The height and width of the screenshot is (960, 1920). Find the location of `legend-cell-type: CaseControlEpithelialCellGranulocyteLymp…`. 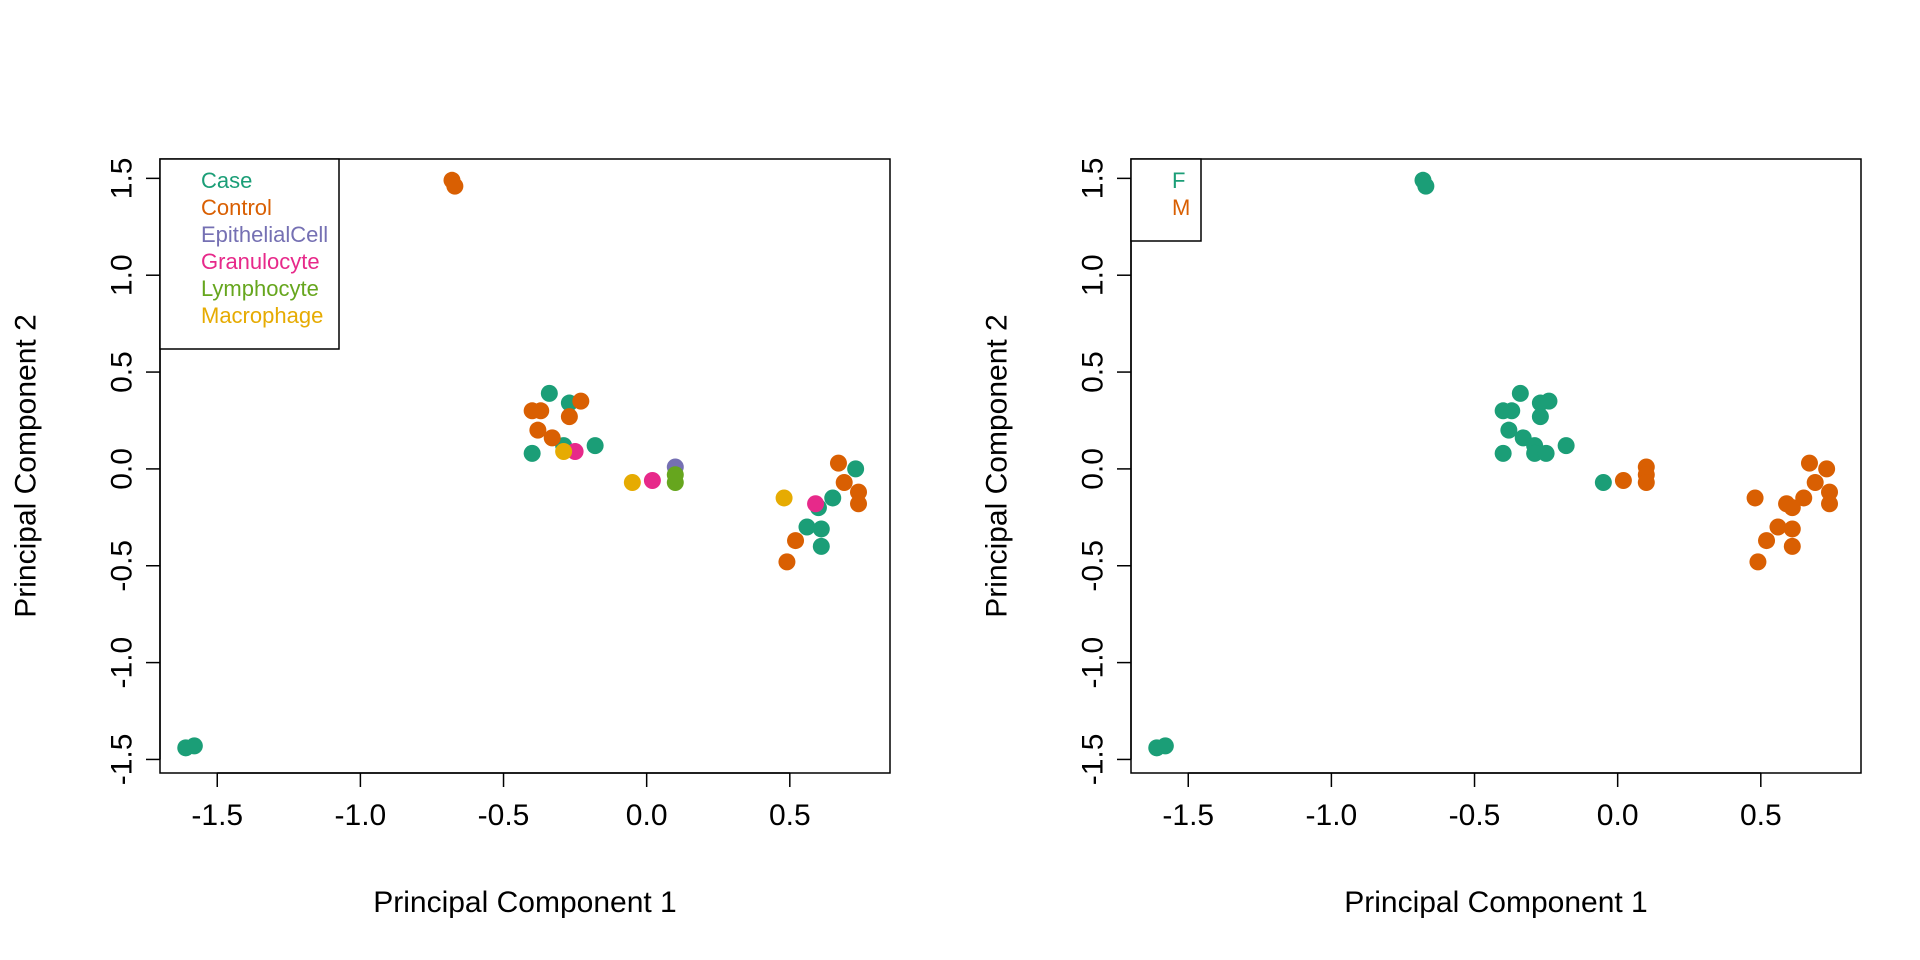

legend-cell-type: CaseControlEpithelialCellGranulocyteLymp… is located at coordinates (249, 254).